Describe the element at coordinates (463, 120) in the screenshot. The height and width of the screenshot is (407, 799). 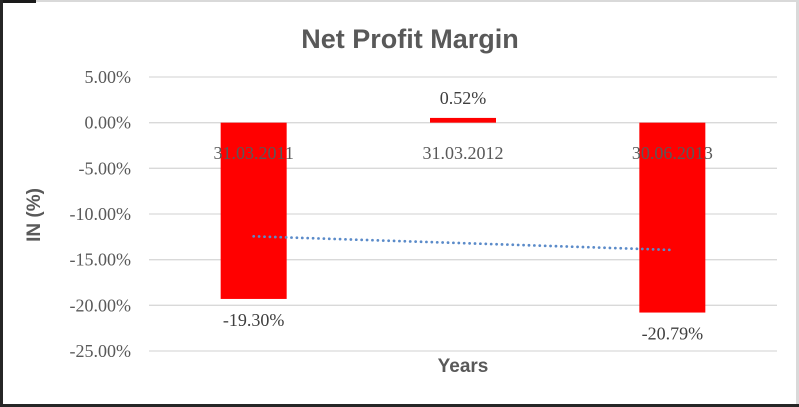
I see `bar-31.03.2012` at that location.